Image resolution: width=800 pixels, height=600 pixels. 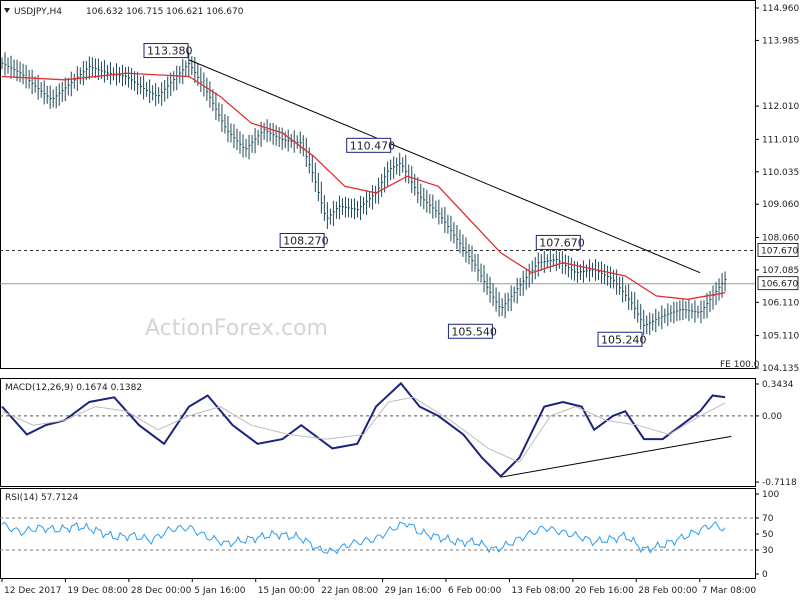 What do you see at coordinates (604, 591) in the screenshot?
I see `time-tick-label: 20 Feb 16:00` at bounding box center [604, 591].